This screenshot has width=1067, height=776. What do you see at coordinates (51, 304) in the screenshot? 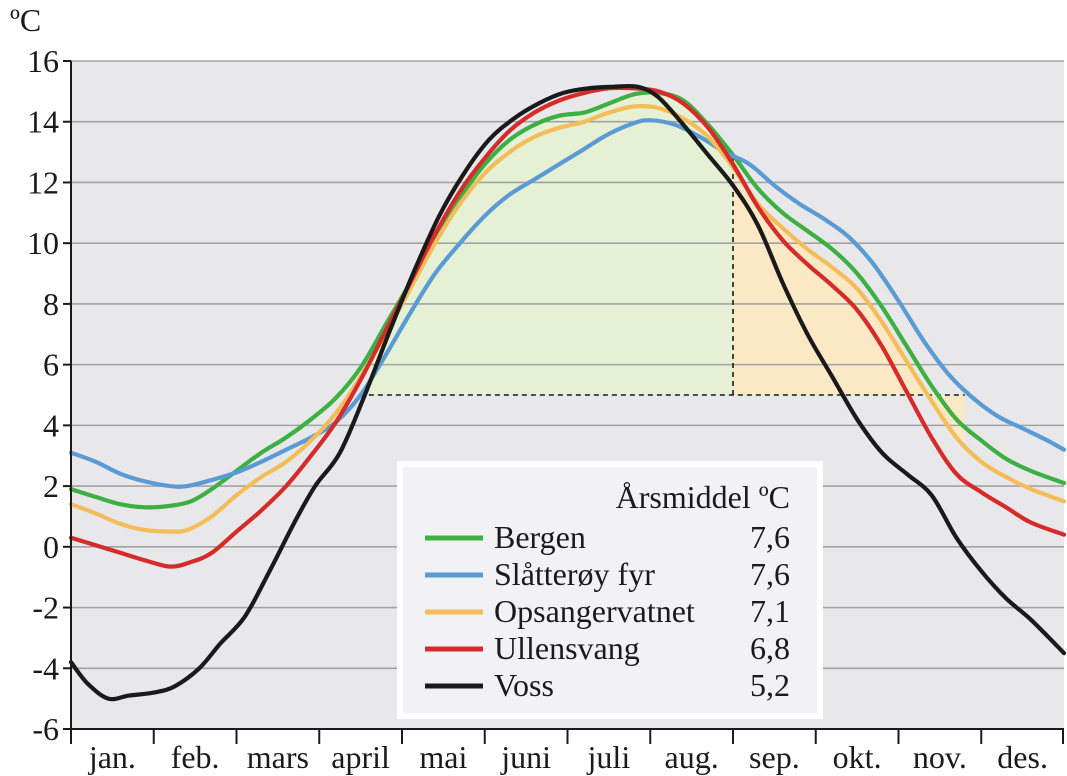
I see `y-tick-label: 8` at bounding box center [51, 304].